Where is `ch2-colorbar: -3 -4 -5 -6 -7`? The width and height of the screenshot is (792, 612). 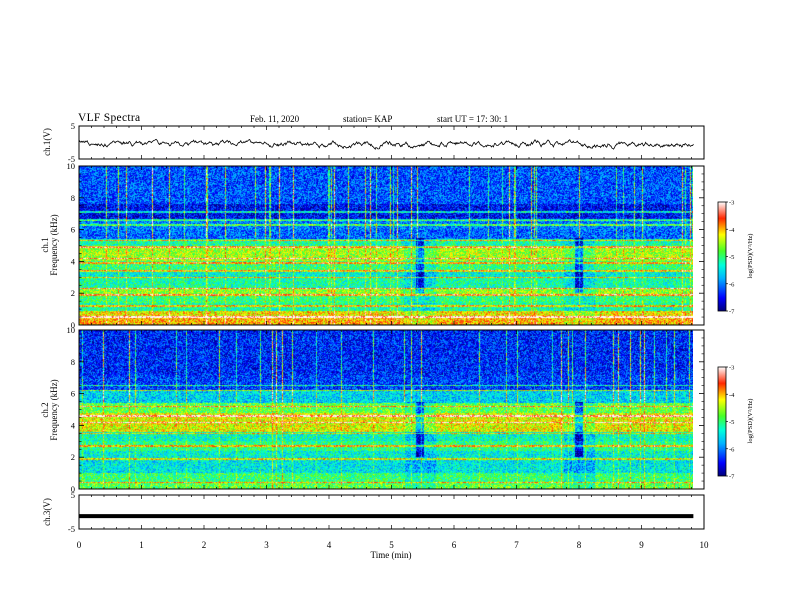 ch2-colorbar: -3 -4 -5 -6 -7 is located at coordinates (726, 423).